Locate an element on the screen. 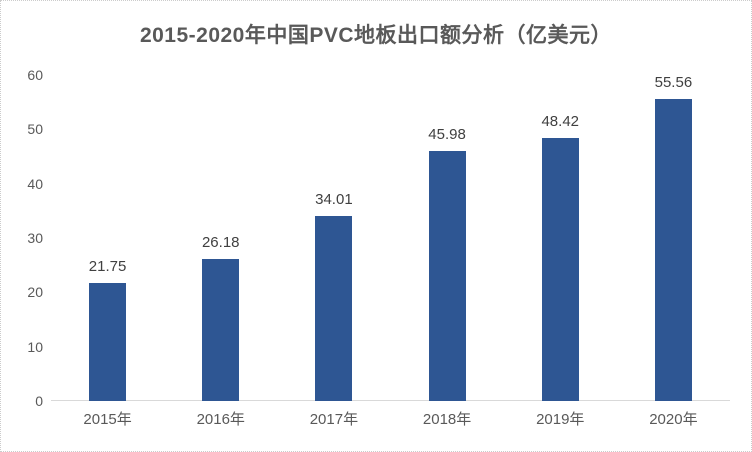  y-axis-tick-label: 50 is located at coordinates (35, 129).